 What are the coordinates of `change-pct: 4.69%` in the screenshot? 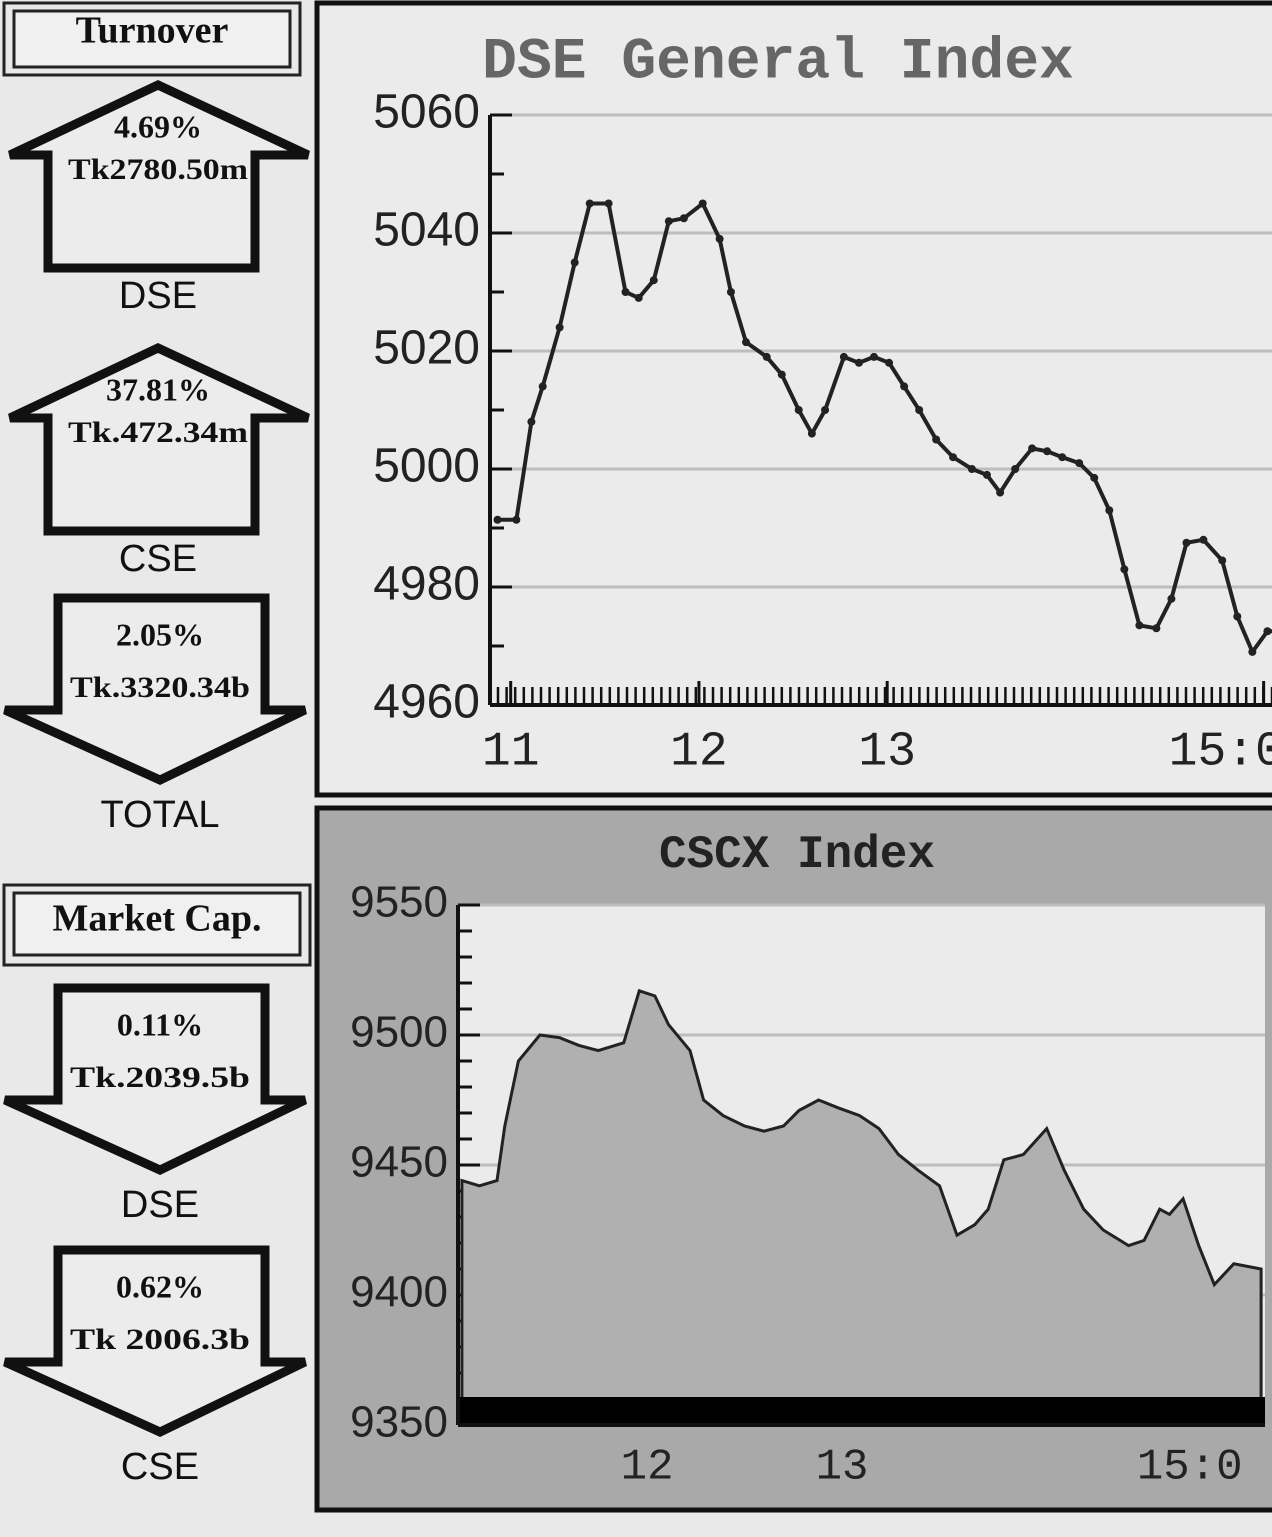 It's located at (158, 126).